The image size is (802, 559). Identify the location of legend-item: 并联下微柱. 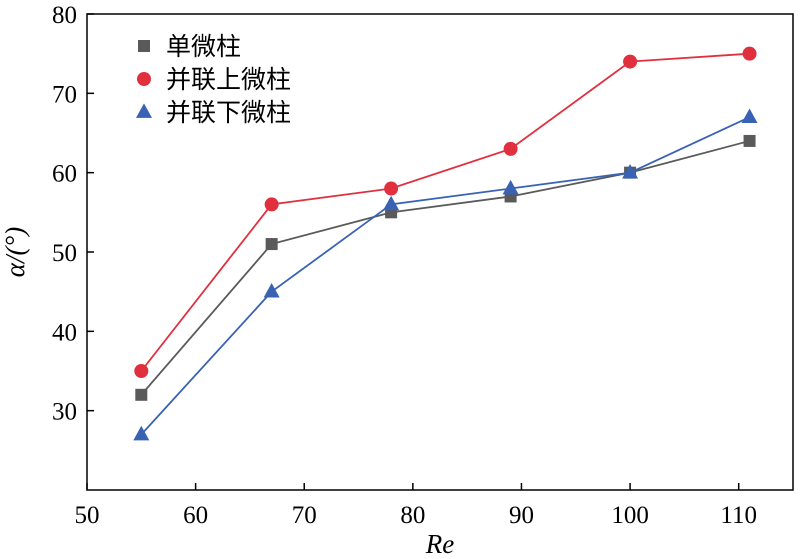
(213, 112).